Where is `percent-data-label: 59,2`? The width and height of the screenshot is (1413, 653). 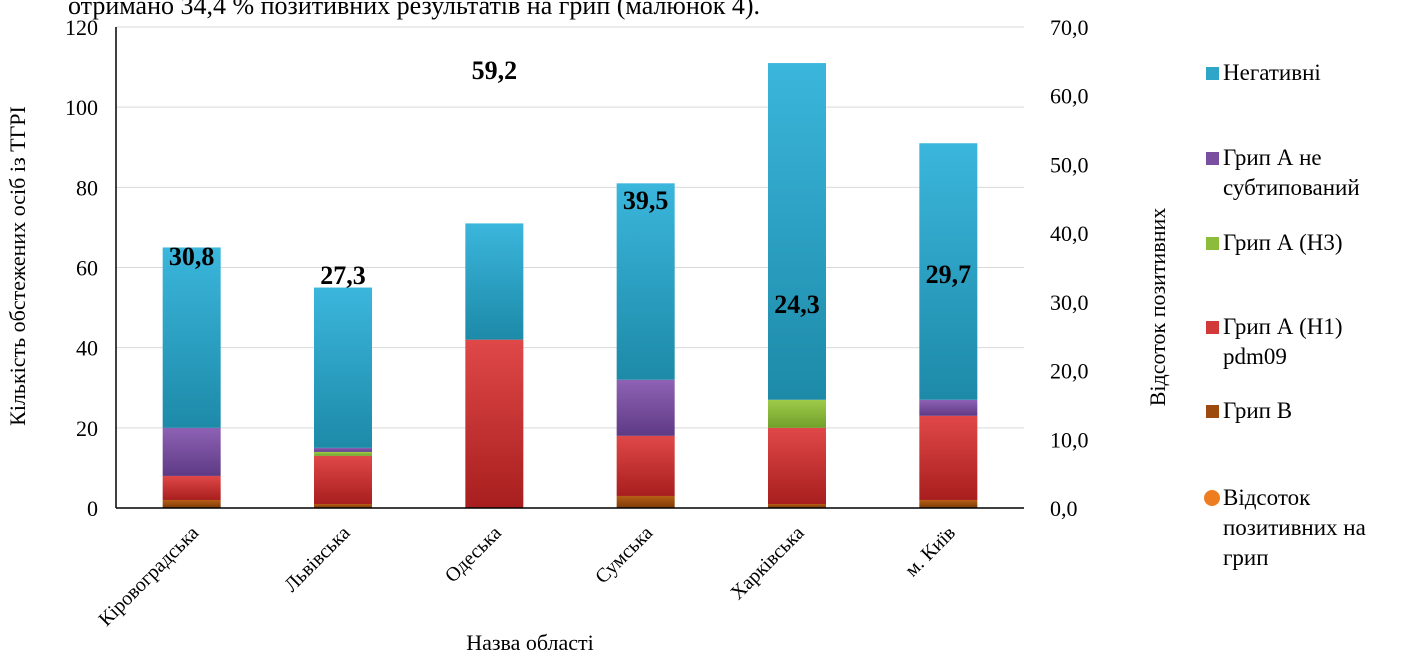
percent-data-label: 59,2 is located at coordinates (495, 70).